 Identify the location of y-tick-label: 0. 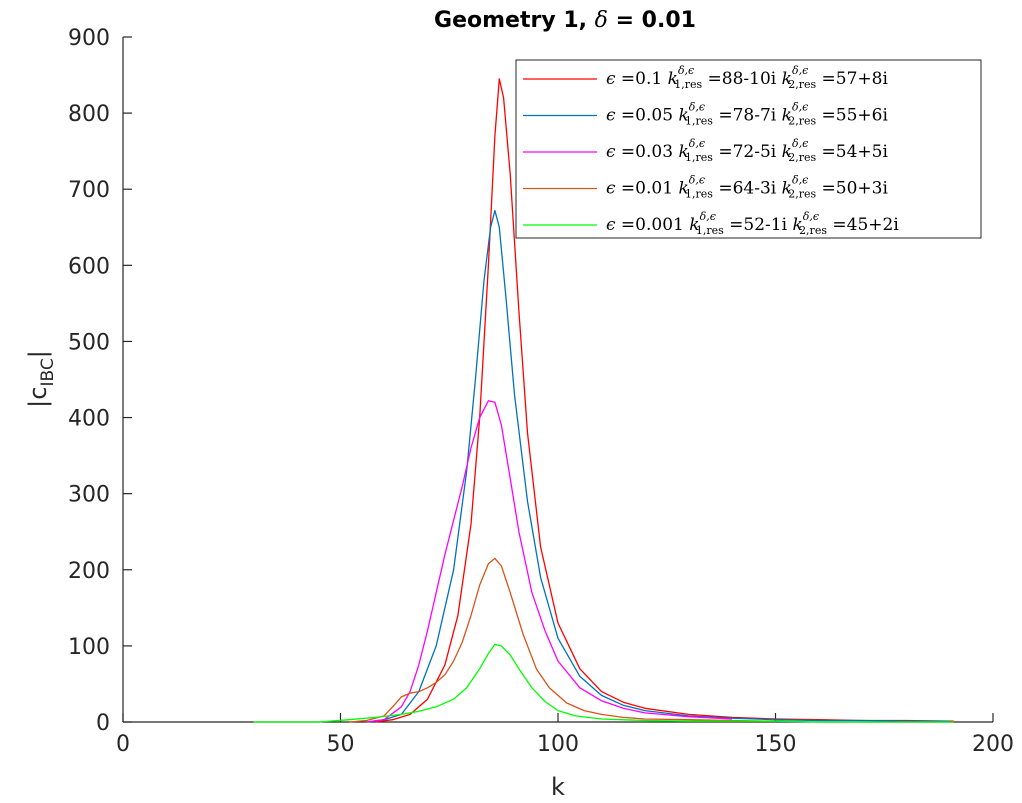
(103, 723).